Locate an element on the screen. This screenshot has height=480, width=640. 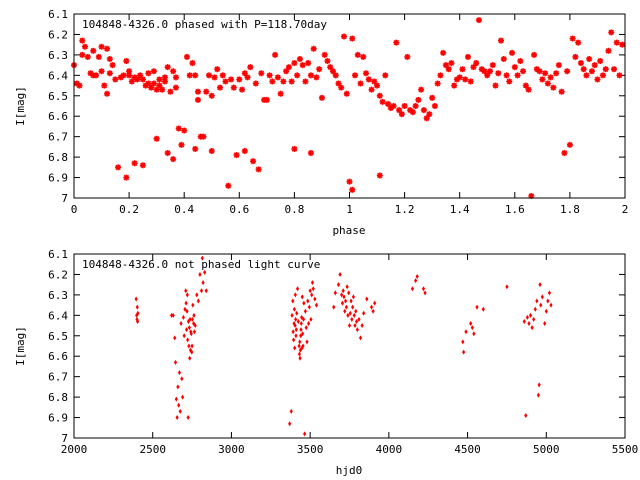
y-tick-label: 6.9 is located at coordinates (58, 418).